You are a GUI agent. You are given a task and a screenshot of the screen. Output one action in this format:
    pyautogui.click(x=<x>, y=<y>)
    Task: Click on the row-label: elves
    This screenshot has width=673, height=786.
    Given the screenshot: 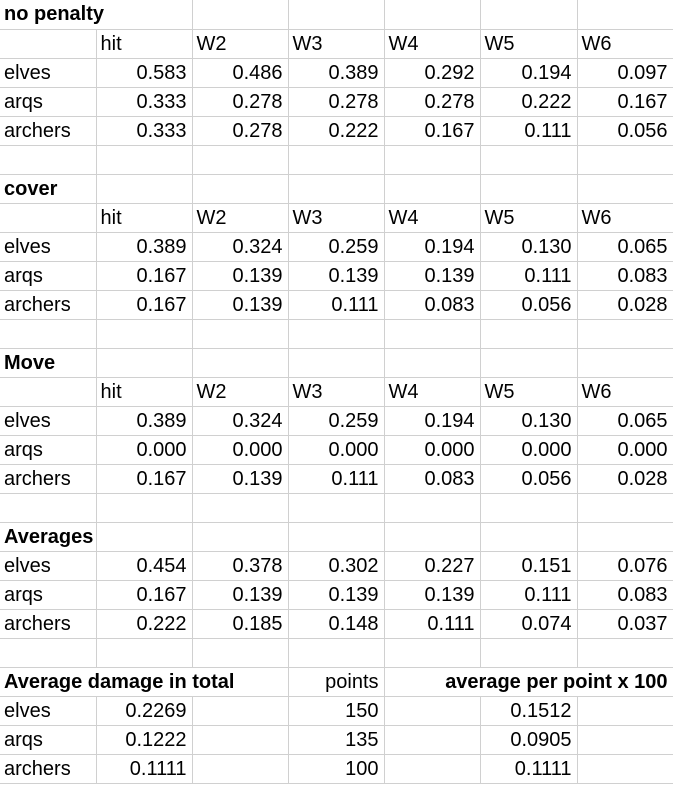 What is the action you would take?
    pyautogui.click(x=48, y=73)
    